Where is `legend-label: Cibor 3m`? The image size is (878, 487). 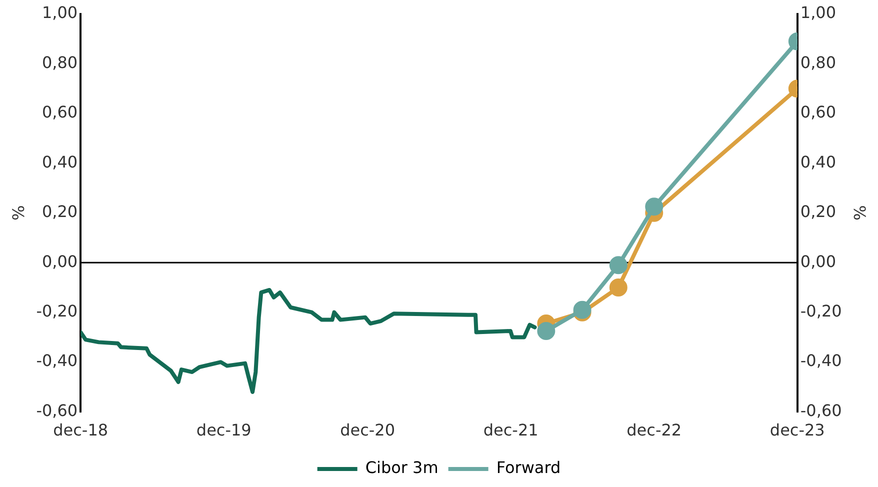
legend-label: Cibor 3m is located at coordinates (401, 468).